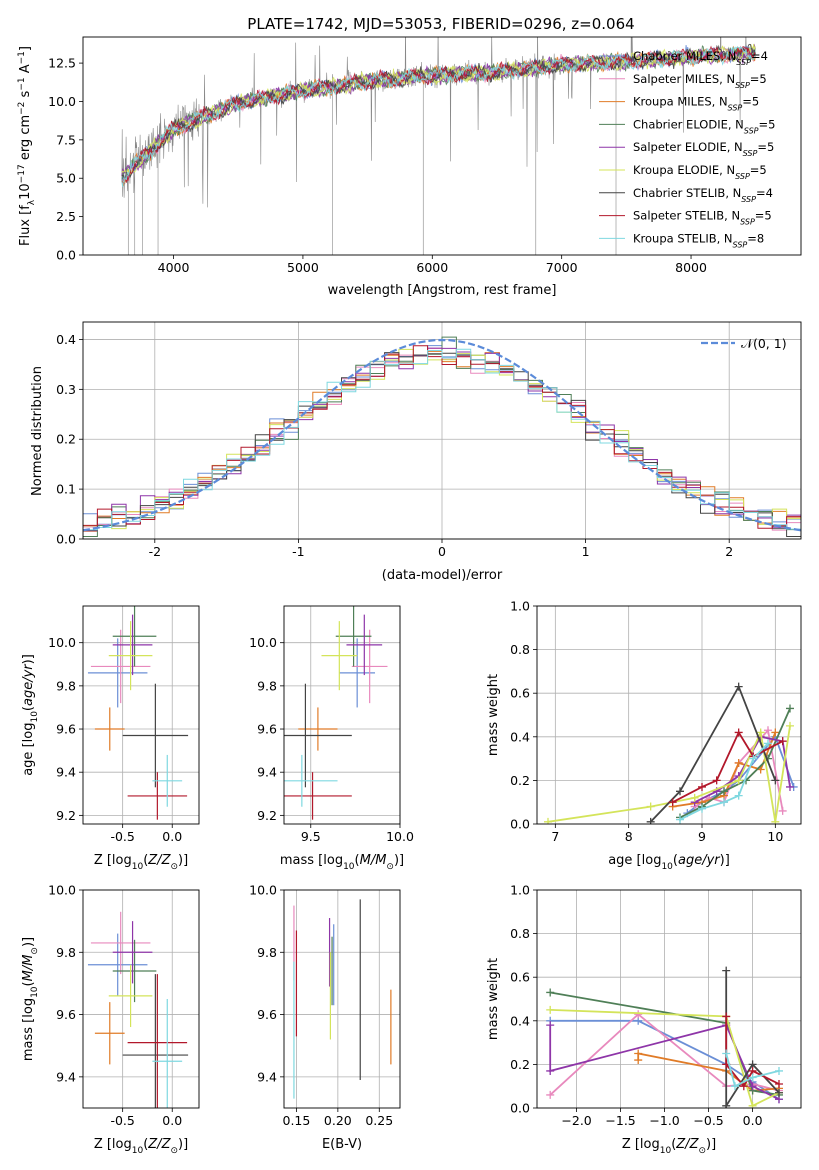 This screenshot has width=819, height=1170. What do you see at coordinates (703, 195) in the screenshot?
I see `legend-label-chabrier_stelib: Chabrier STELIB, NSSP=4` at bounding box center [703, 195].